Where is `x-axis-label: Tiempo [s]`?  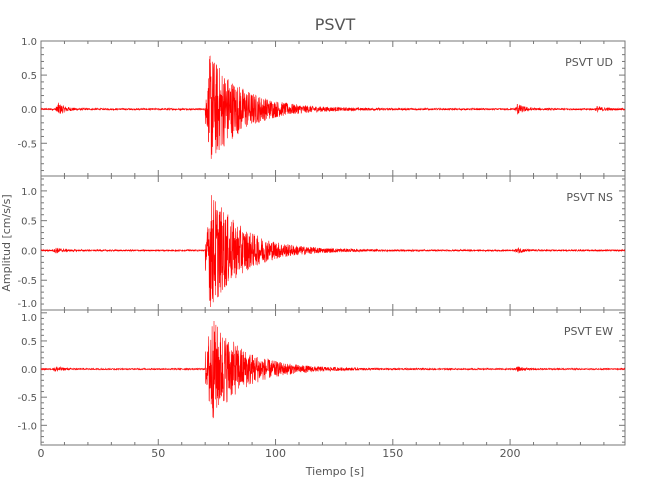 x-axis-label: Tiempo [s] is located at coordinates (334, 471).